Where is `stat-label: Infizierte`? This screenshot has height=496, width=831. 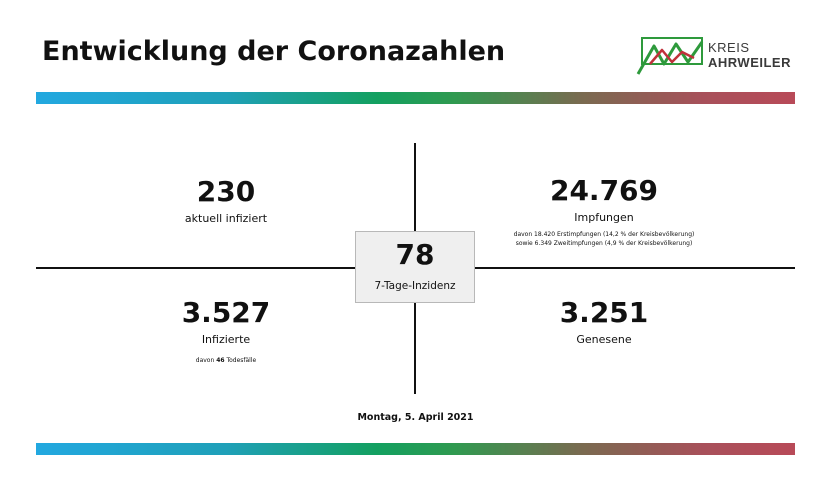 stat-label: Infizierte is located at coordinates (226, 339).